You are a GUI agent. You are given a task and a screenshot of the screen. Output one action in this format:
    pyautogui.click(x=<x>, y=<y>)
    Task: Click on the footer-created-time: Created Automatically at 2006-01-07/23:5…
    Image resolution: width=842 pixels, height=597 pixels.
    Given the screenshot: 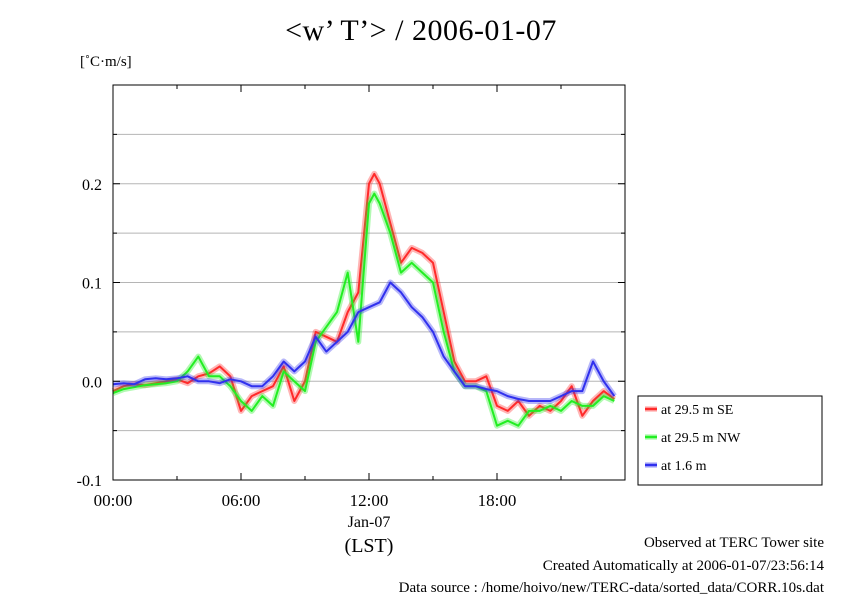 What is the action you would take?
    pyautogui.click(x=683, y=566)
    